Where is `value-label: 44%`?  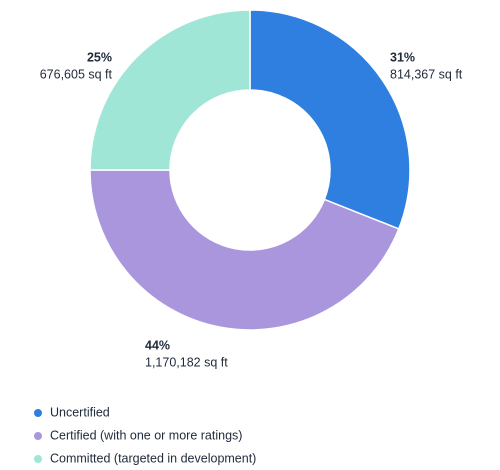 value-label: 44% is located at coordinates (157, 345).